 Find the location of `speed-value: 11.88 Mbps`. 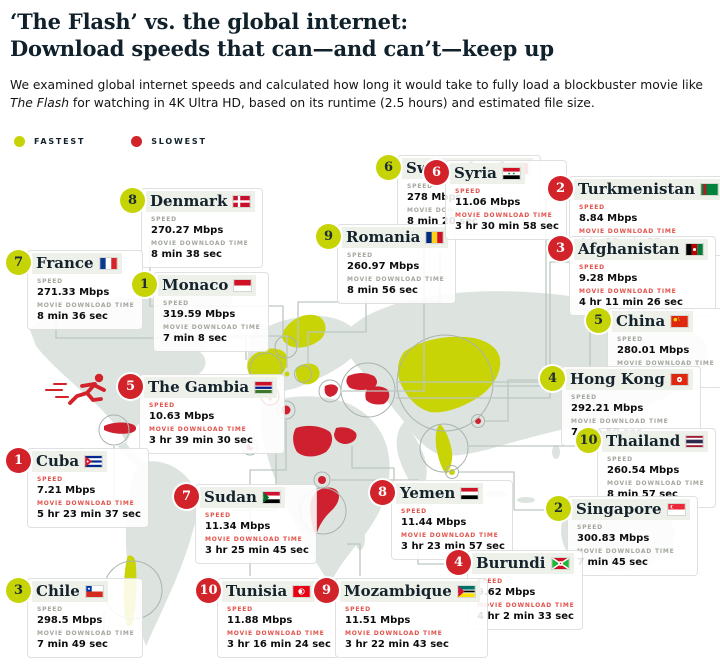

speed-value: 11.88 Mbps is located at coordinates (260, 620).